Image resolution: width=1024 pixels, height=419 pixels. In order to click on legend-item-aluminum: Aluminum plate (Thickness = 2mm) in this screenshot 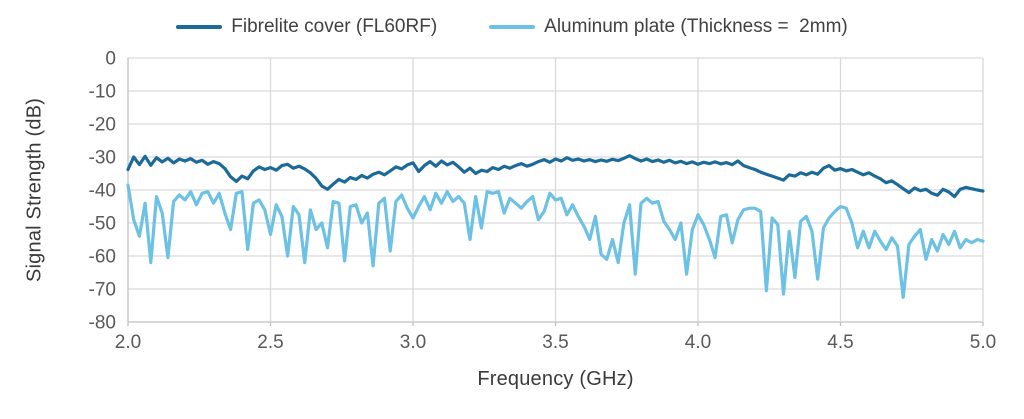, I will do `click(668, 27)`.